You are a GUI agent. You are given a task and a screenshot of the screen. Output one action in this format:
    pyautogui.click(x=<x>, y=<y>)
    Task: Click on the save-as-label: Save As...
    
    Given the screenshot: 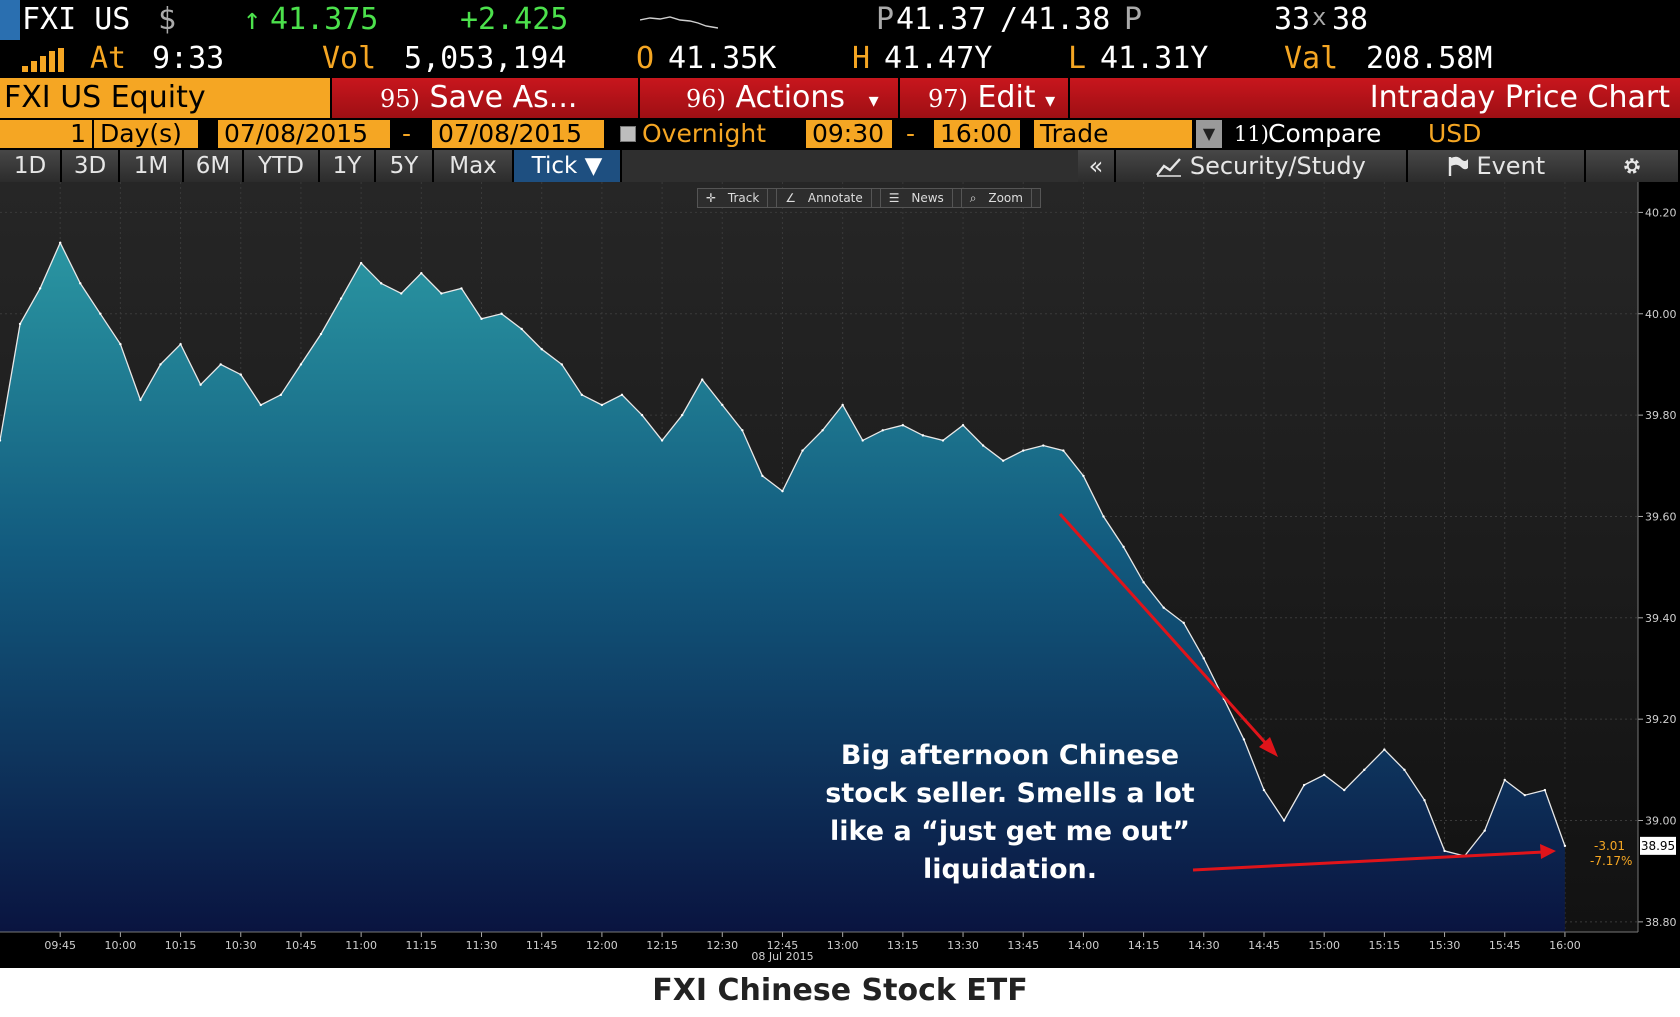 What is the action you would take?
    pyautogui.click(x=503, y=97)
    